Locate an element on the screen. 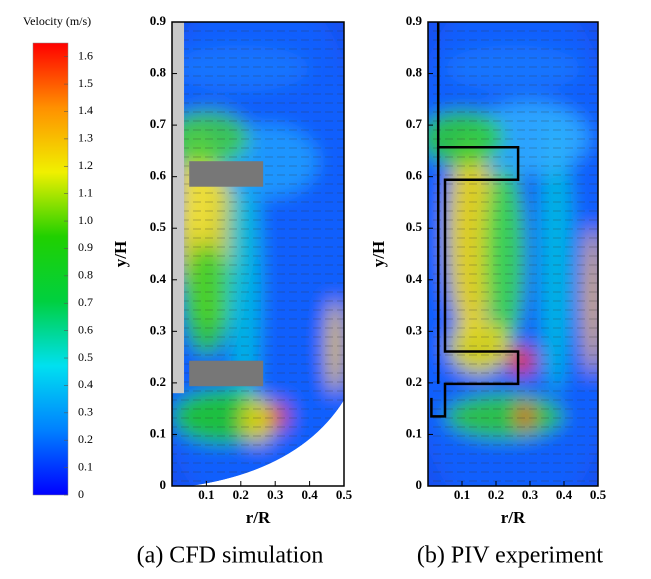 This screenshot has width=651, height=579. colorbar-tick-label: 1.2 is located at coordinates (85, 165).